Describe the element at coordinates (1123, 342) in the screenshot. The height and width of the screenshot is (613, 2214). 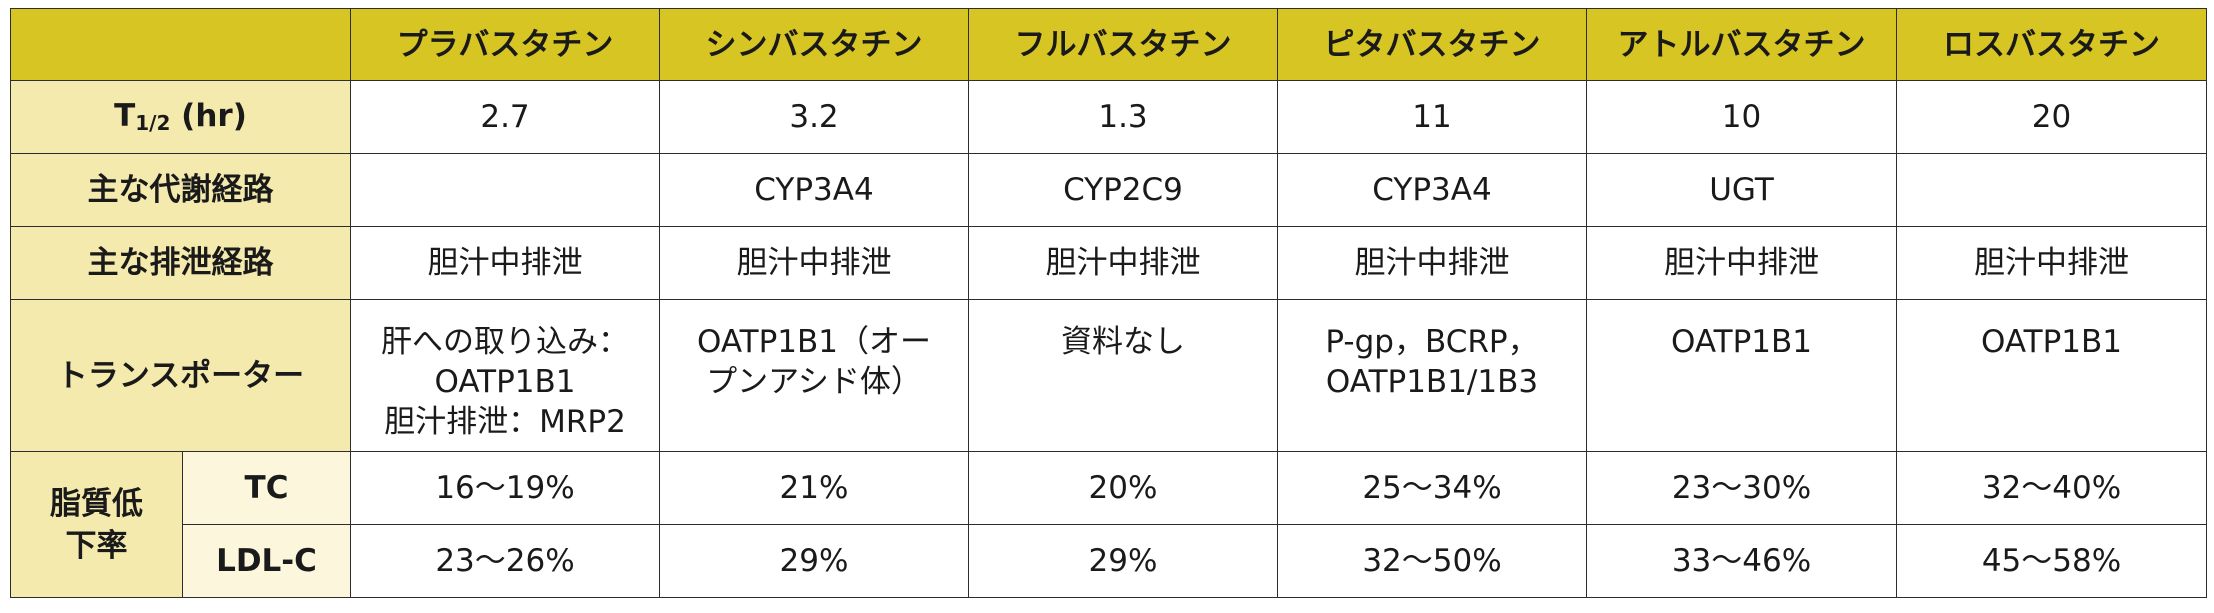
I see `transporter-line: 資料なし` at that location.